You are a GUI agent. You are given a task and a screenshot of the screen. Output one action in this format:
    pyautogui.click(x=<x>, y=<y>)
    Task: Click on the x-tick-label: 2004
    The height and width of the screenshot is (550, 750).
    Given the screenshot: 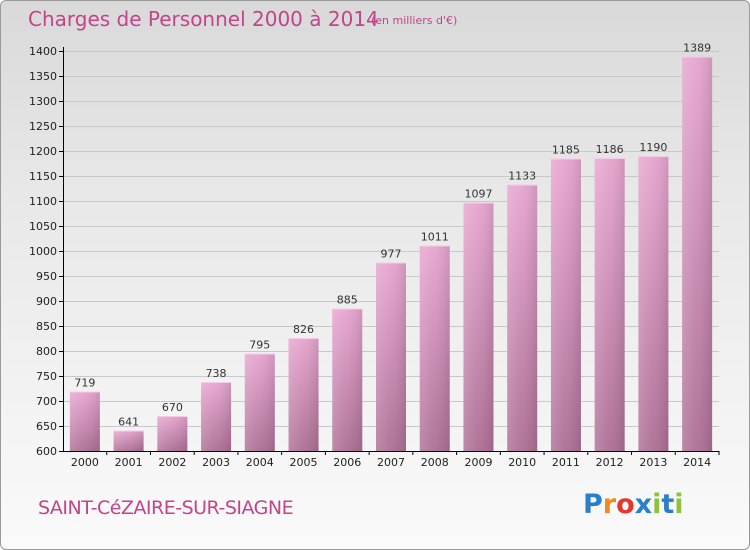 What is the action you would take?
    pyautogui.click(x=260, y=462)
    